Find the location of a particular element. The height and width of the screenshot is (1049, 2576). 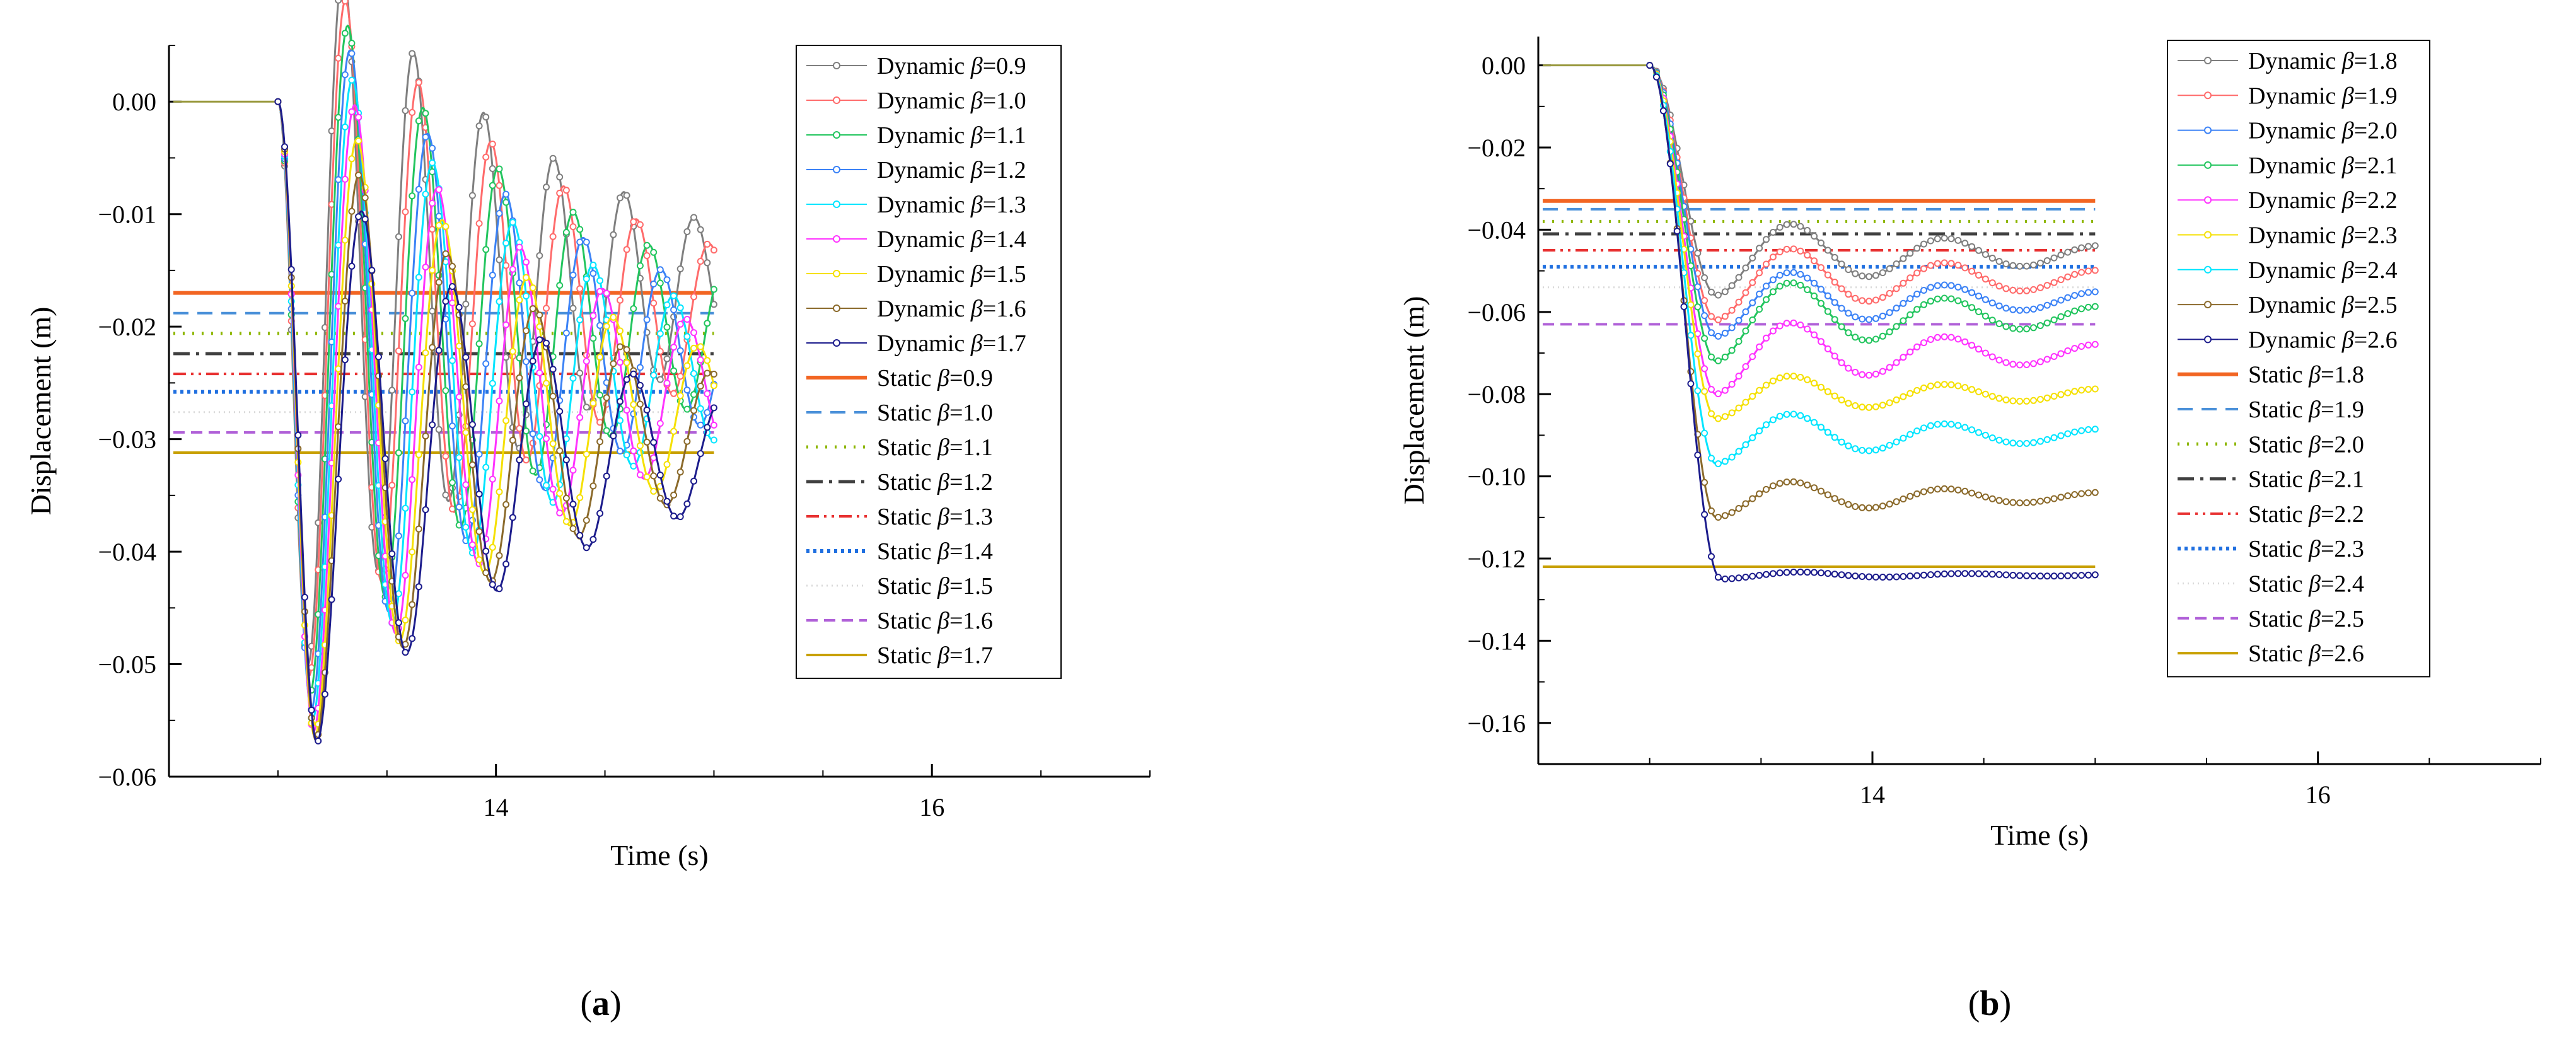

legend-label: Static β=1.8 is located at coordinates (2306, 375).